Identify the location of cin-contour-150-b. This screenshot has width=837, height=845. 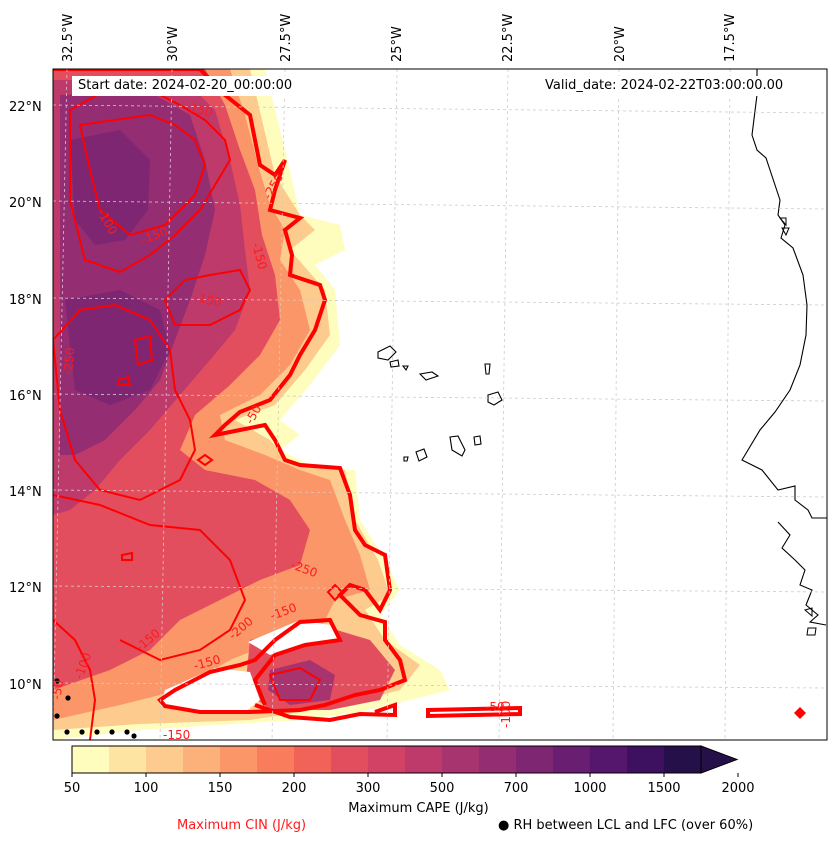
(142, 175).